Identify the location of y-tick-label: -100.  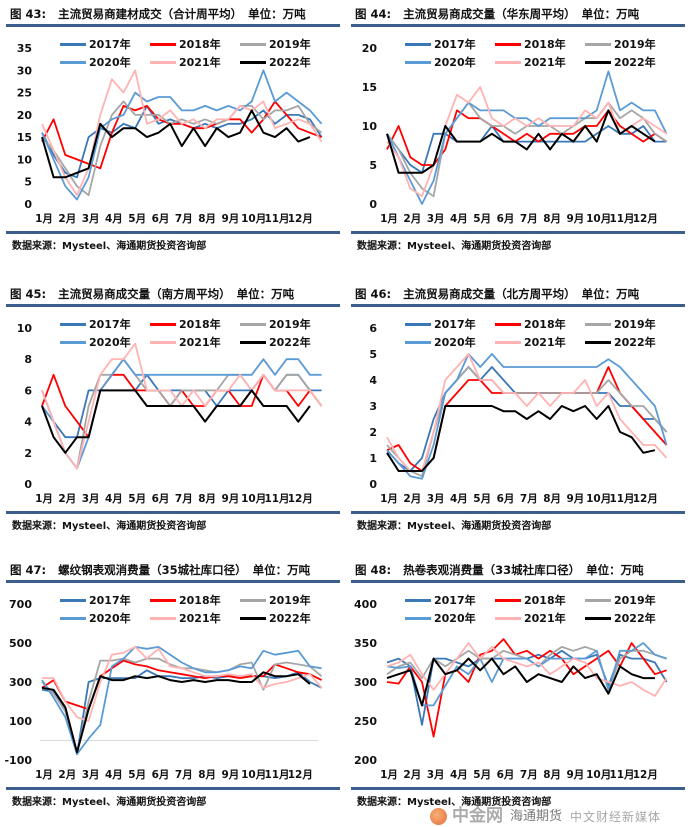
(18, 760).